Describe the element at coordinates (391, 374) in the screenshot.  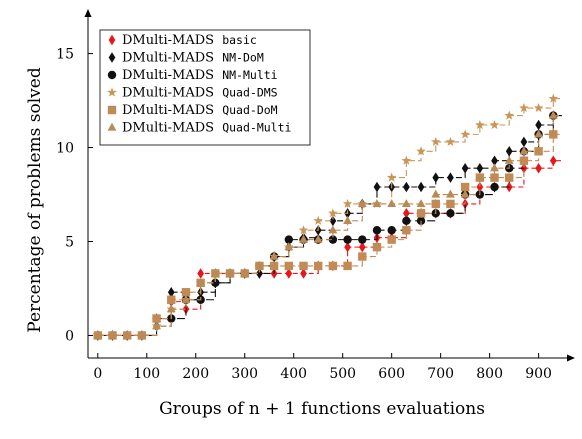
I see `x-tick-label: 600` at that location.